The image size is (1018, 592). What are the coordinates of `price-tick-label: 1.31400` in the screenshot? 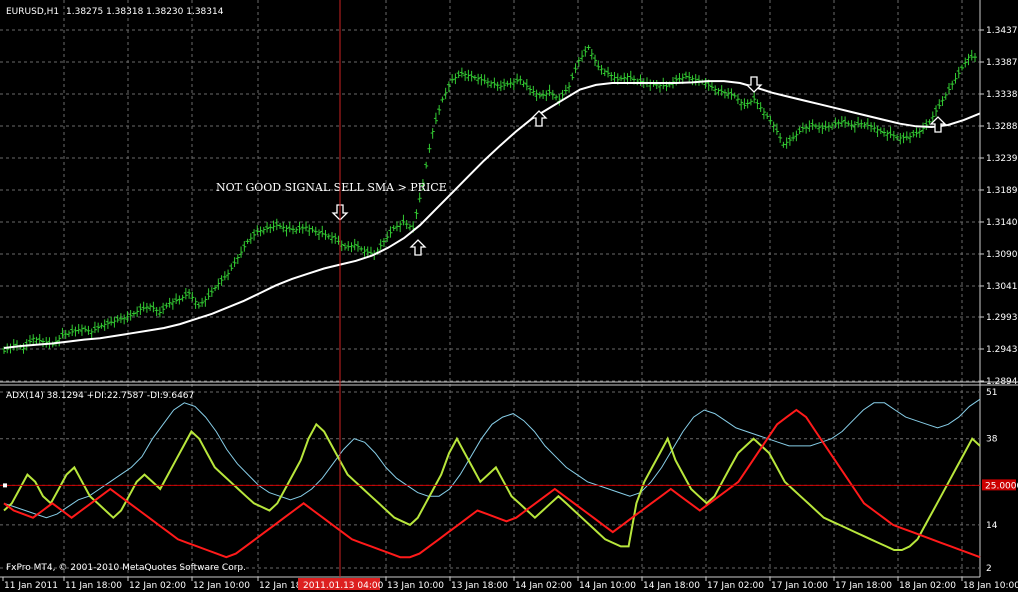 It's located at (1002, 223).